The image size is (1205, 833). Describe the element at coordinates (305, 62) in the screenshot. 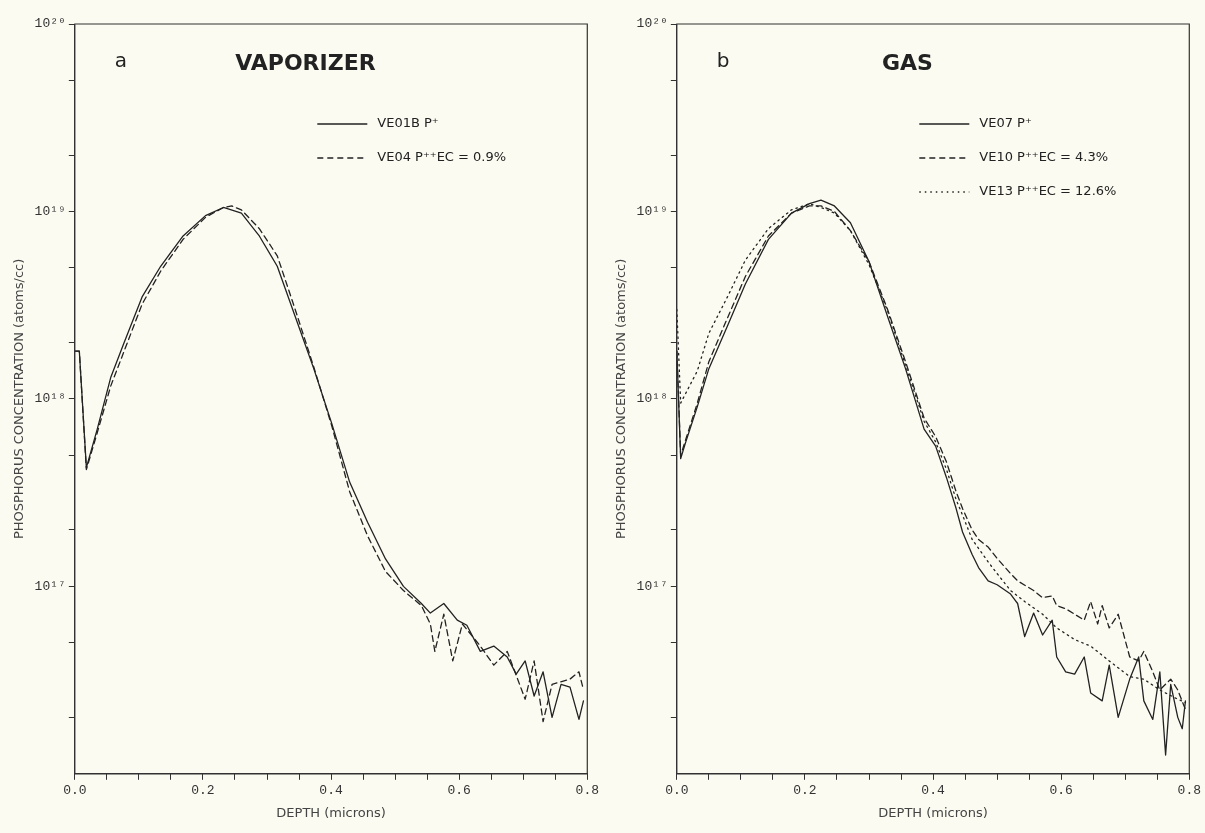

I see `text: VAPORIZER` at that location.